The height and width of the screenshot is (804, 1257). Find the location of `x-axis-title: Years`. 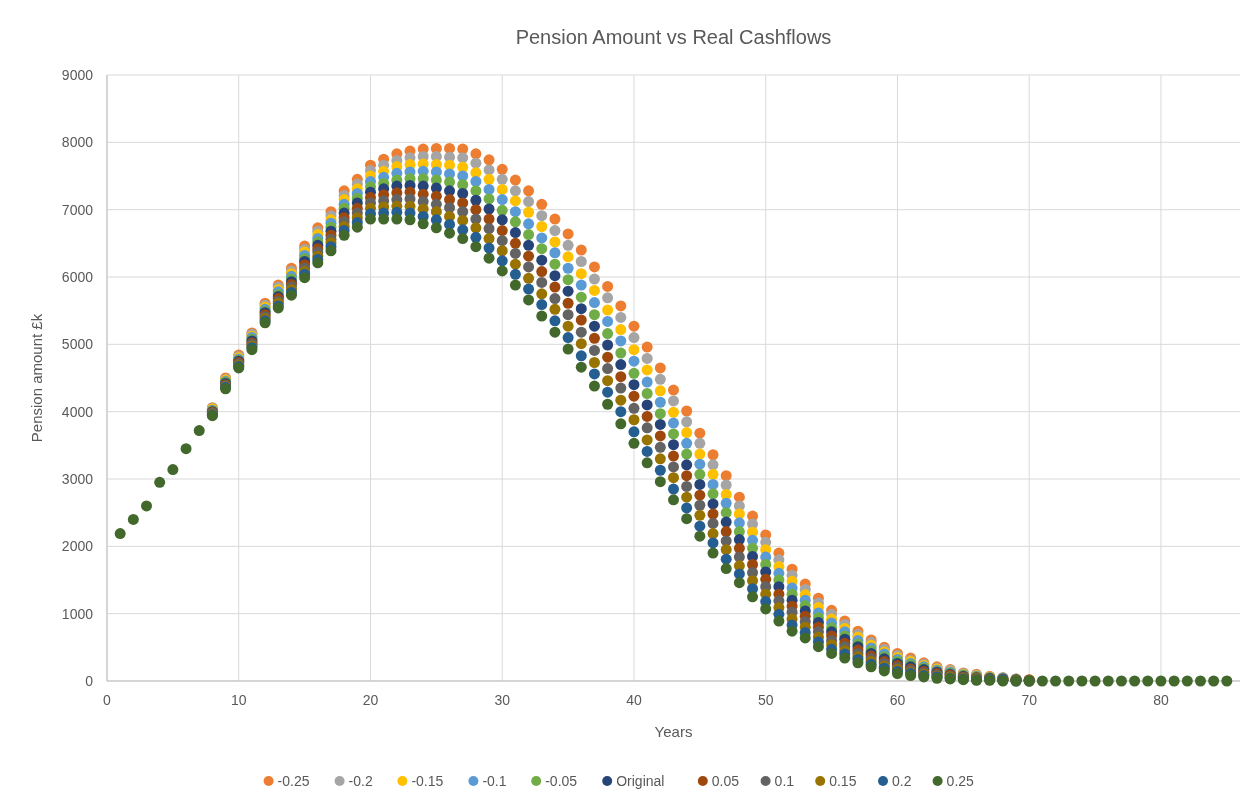

x-axis-title: Years is located at coordinates (673, 731).